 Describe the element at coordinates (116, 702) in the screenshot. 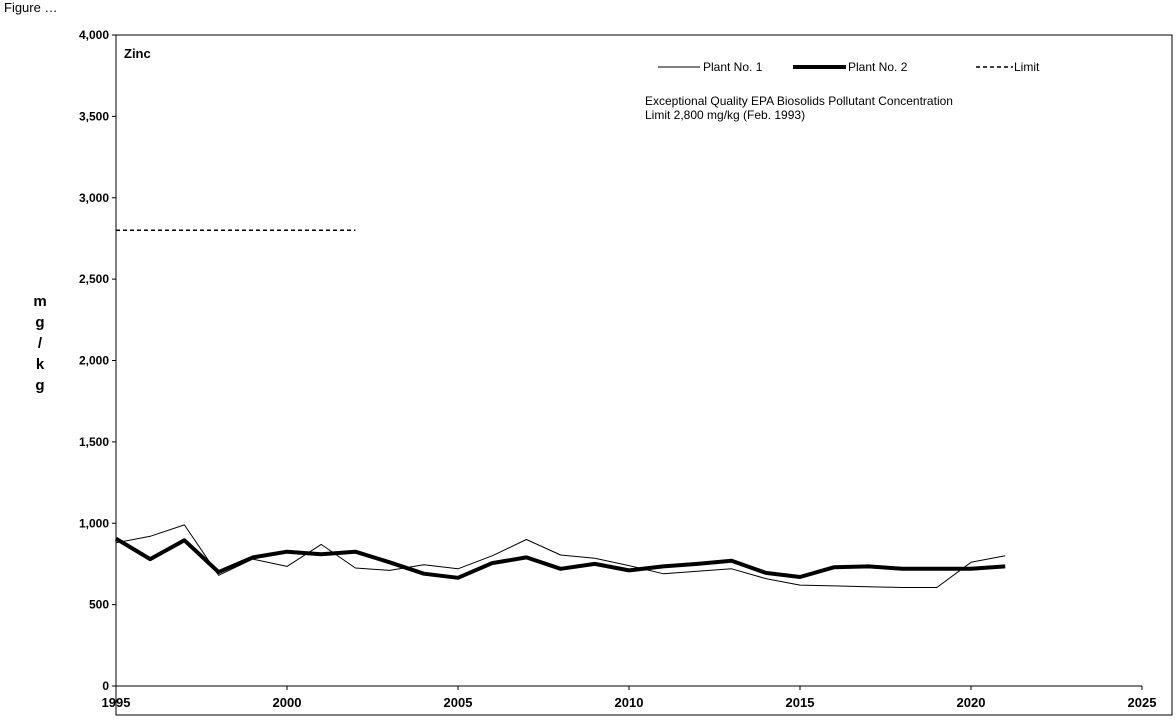

I see `x-tick-label: 1995` at that location.